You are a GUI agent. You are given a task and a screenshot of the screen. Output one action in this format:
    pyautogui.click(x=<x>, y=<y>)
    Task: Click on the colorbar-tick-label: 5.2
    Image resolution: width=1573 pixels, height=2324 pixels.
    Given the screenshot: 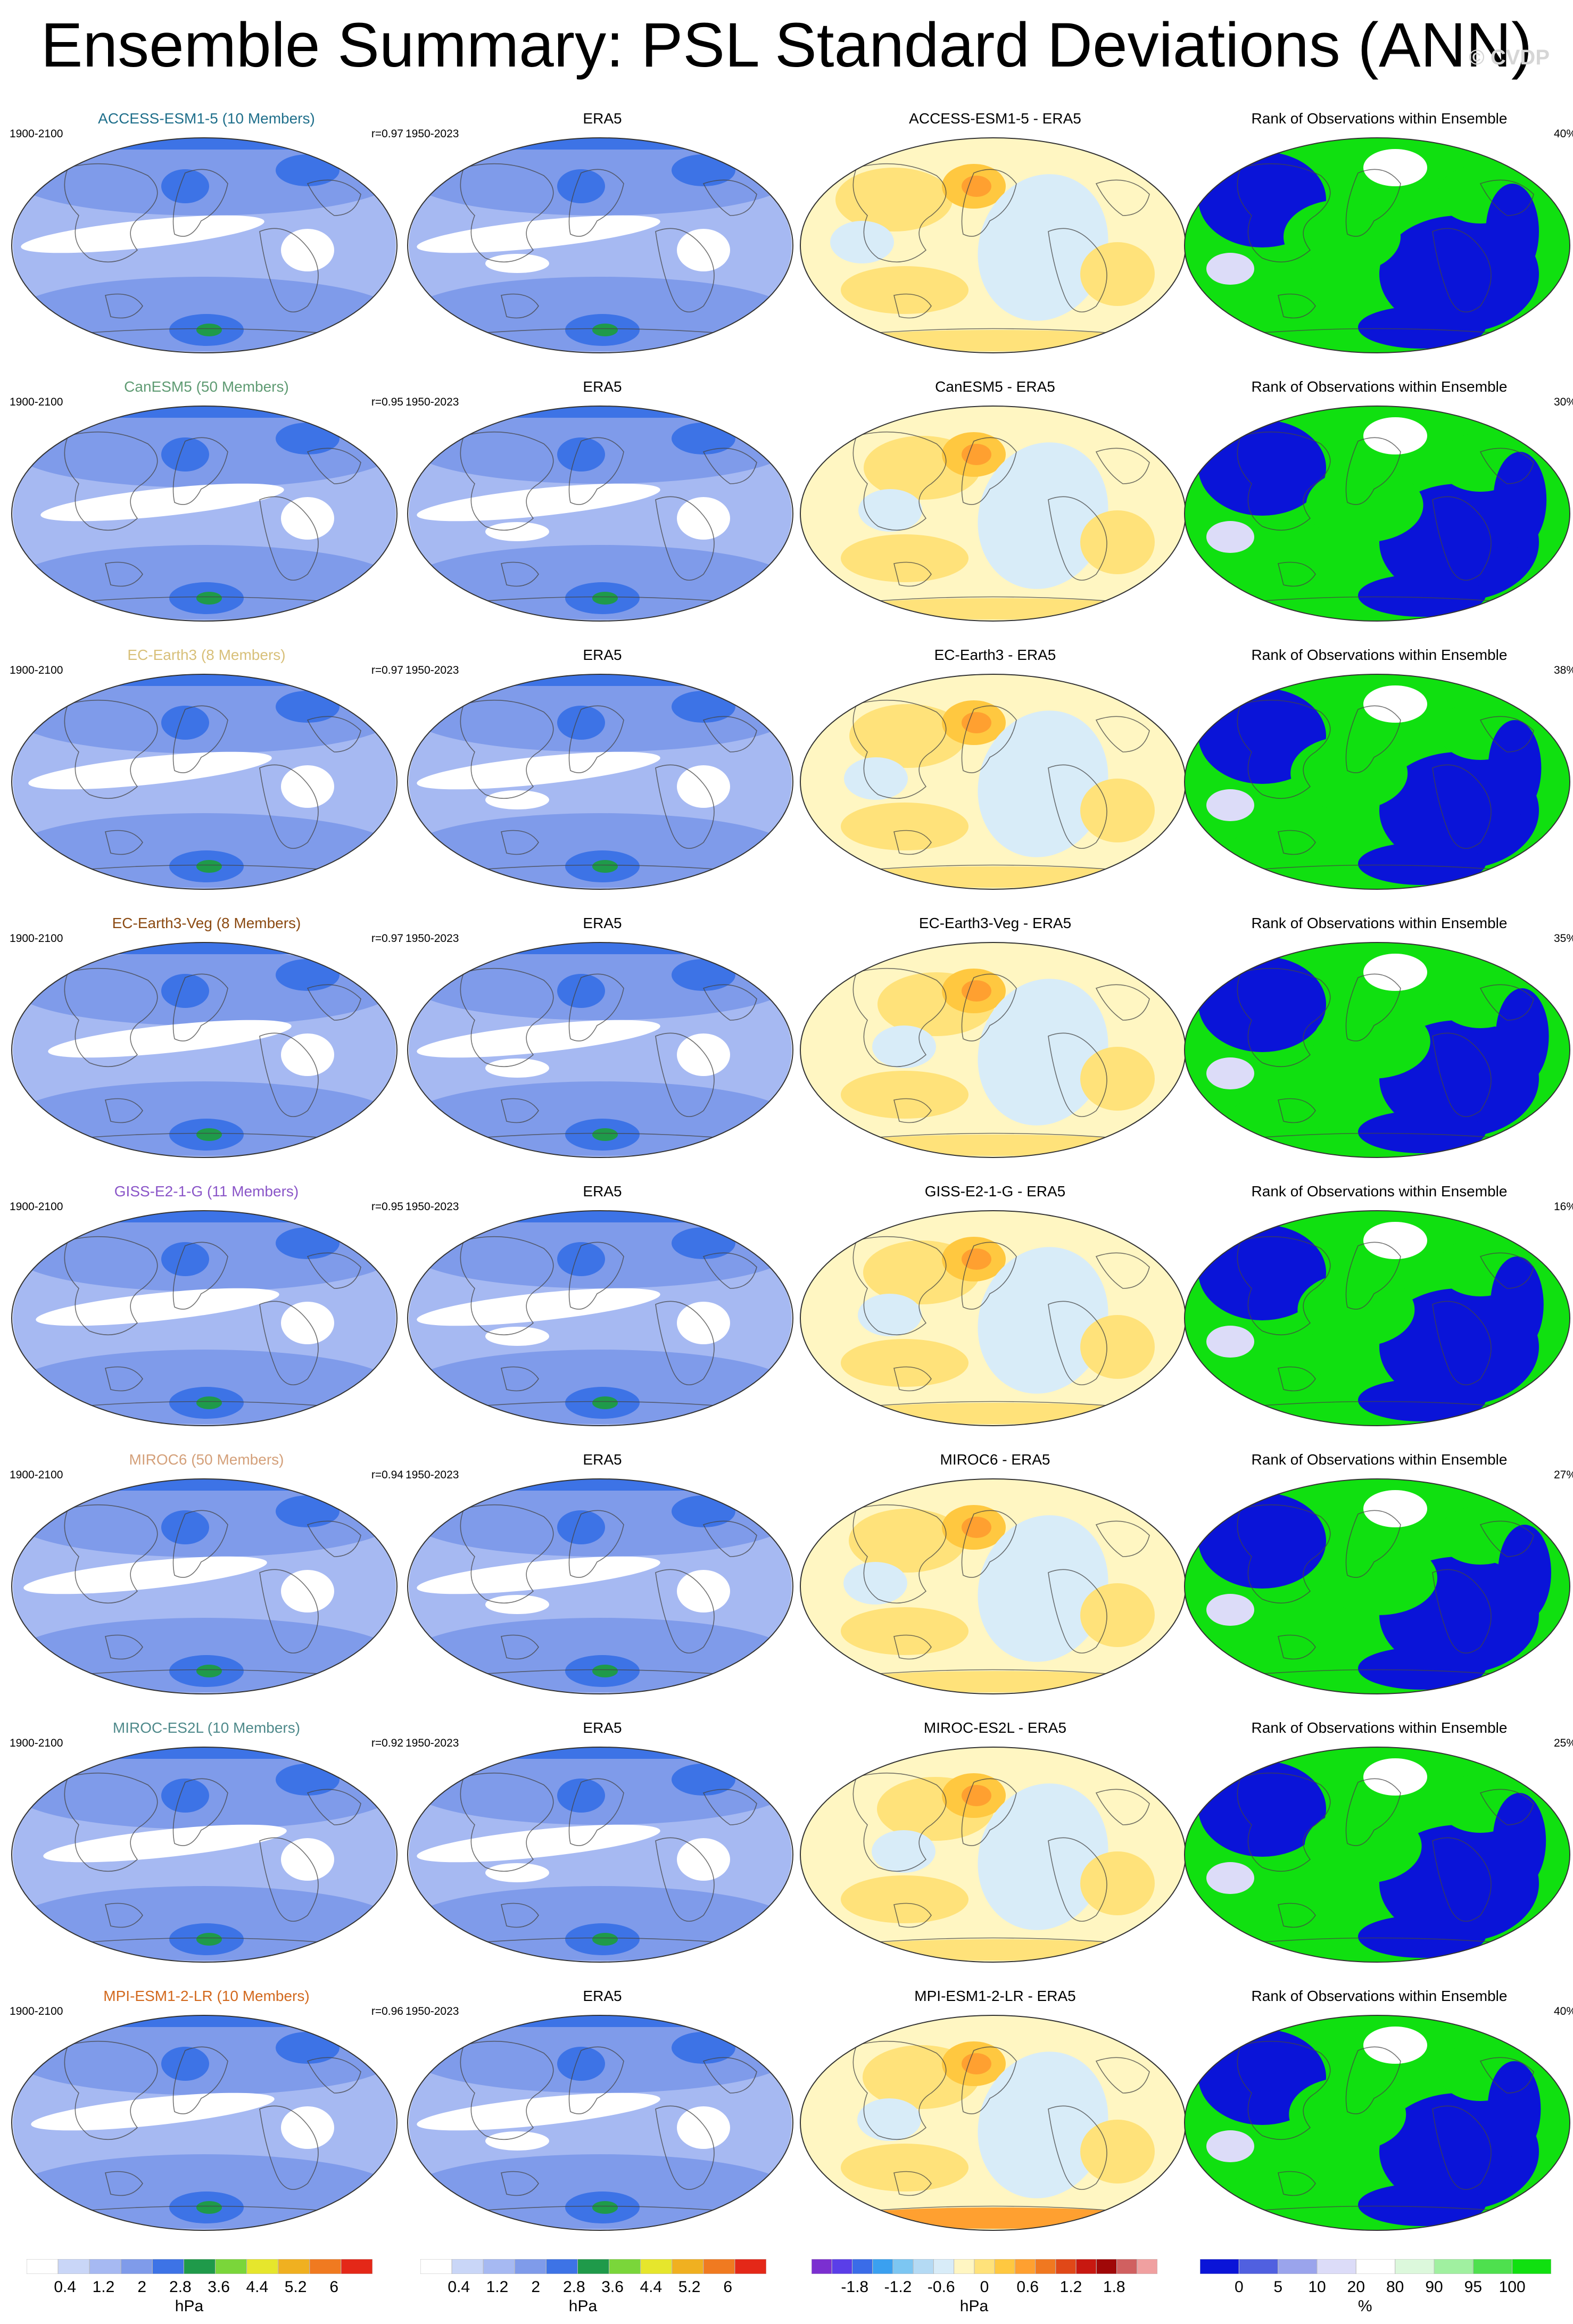 What is the action you would take?
    pyautogui.click(x=296, y=2287)
    